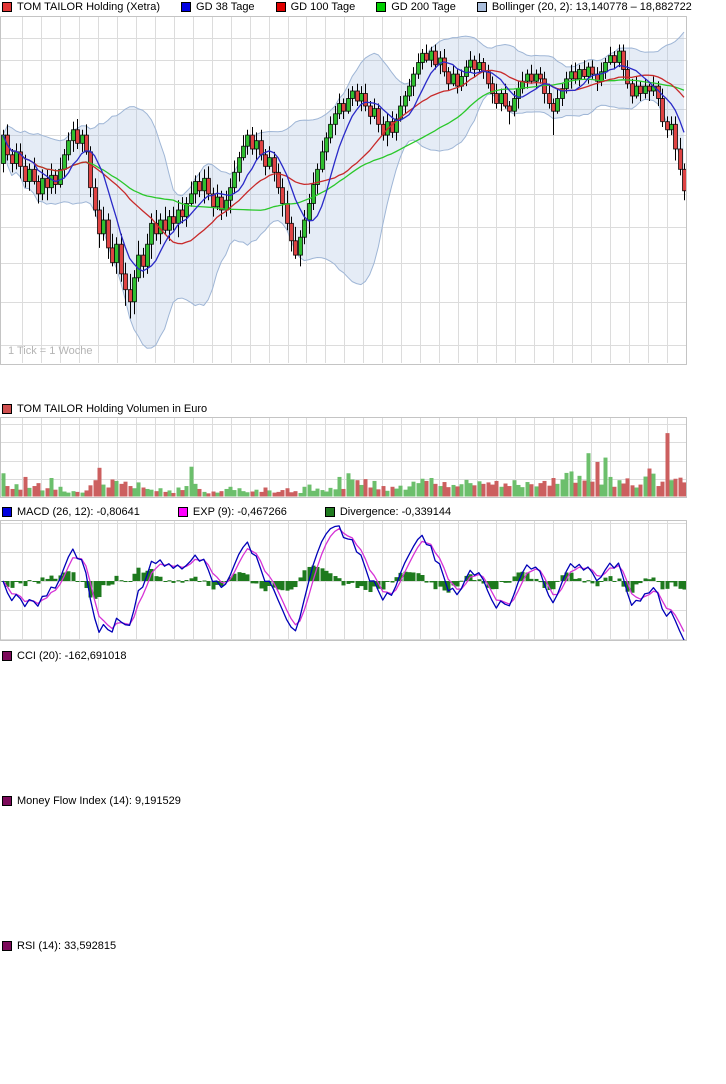  Describe the element at coordinates (99, 801) in the screenshot. I see `legend-label: Money Flow Index (14): 9,191529` at that location.